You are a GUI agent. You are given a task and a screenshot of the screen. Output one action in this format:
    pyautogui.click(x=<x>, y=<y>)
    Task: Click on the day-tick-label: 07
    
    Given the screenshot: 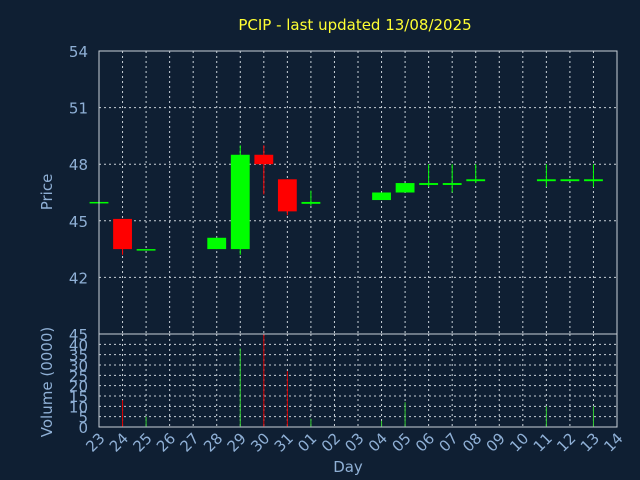 What is the action you would take?
    pyautogui.click(x=449, y=442)
    